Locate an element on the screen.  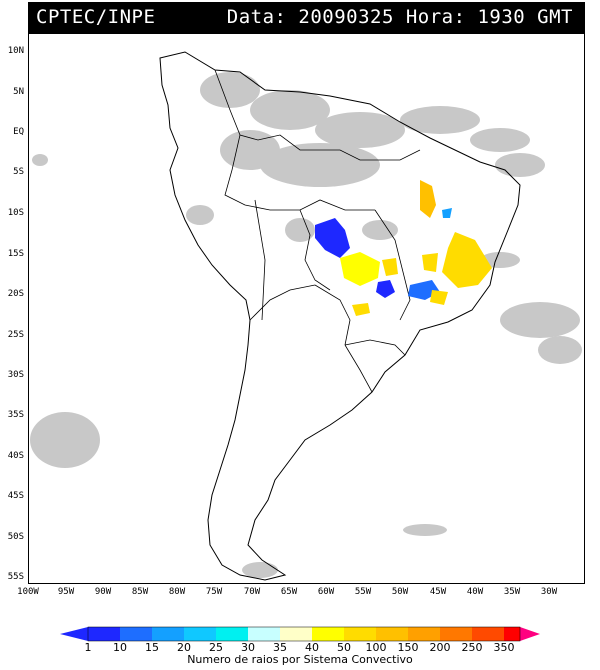
lat-label: 30S is located at coordinates (15, 375).